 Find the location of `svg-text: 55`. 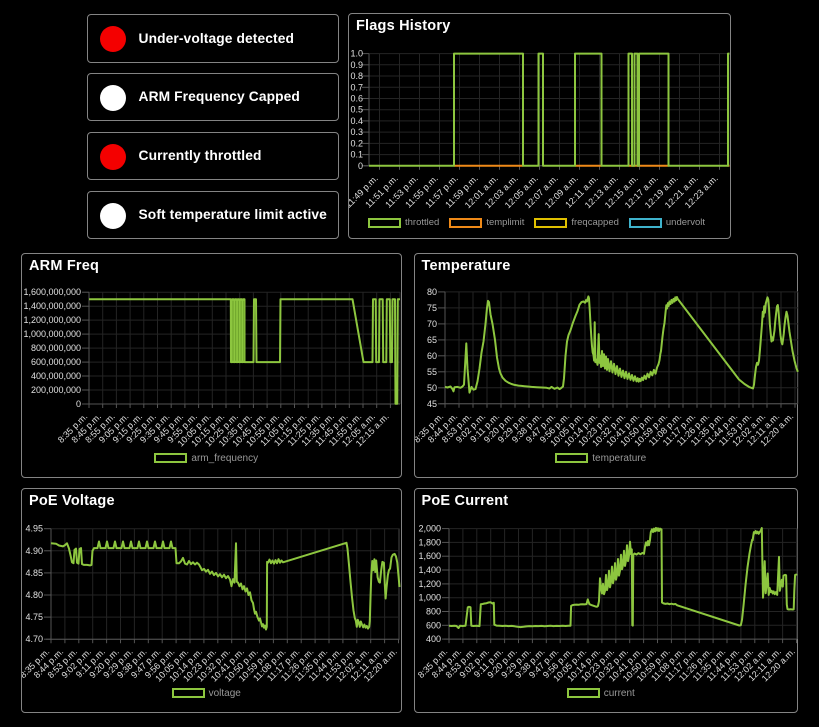

svg-text: 55 is located at coordinates (431, 371).